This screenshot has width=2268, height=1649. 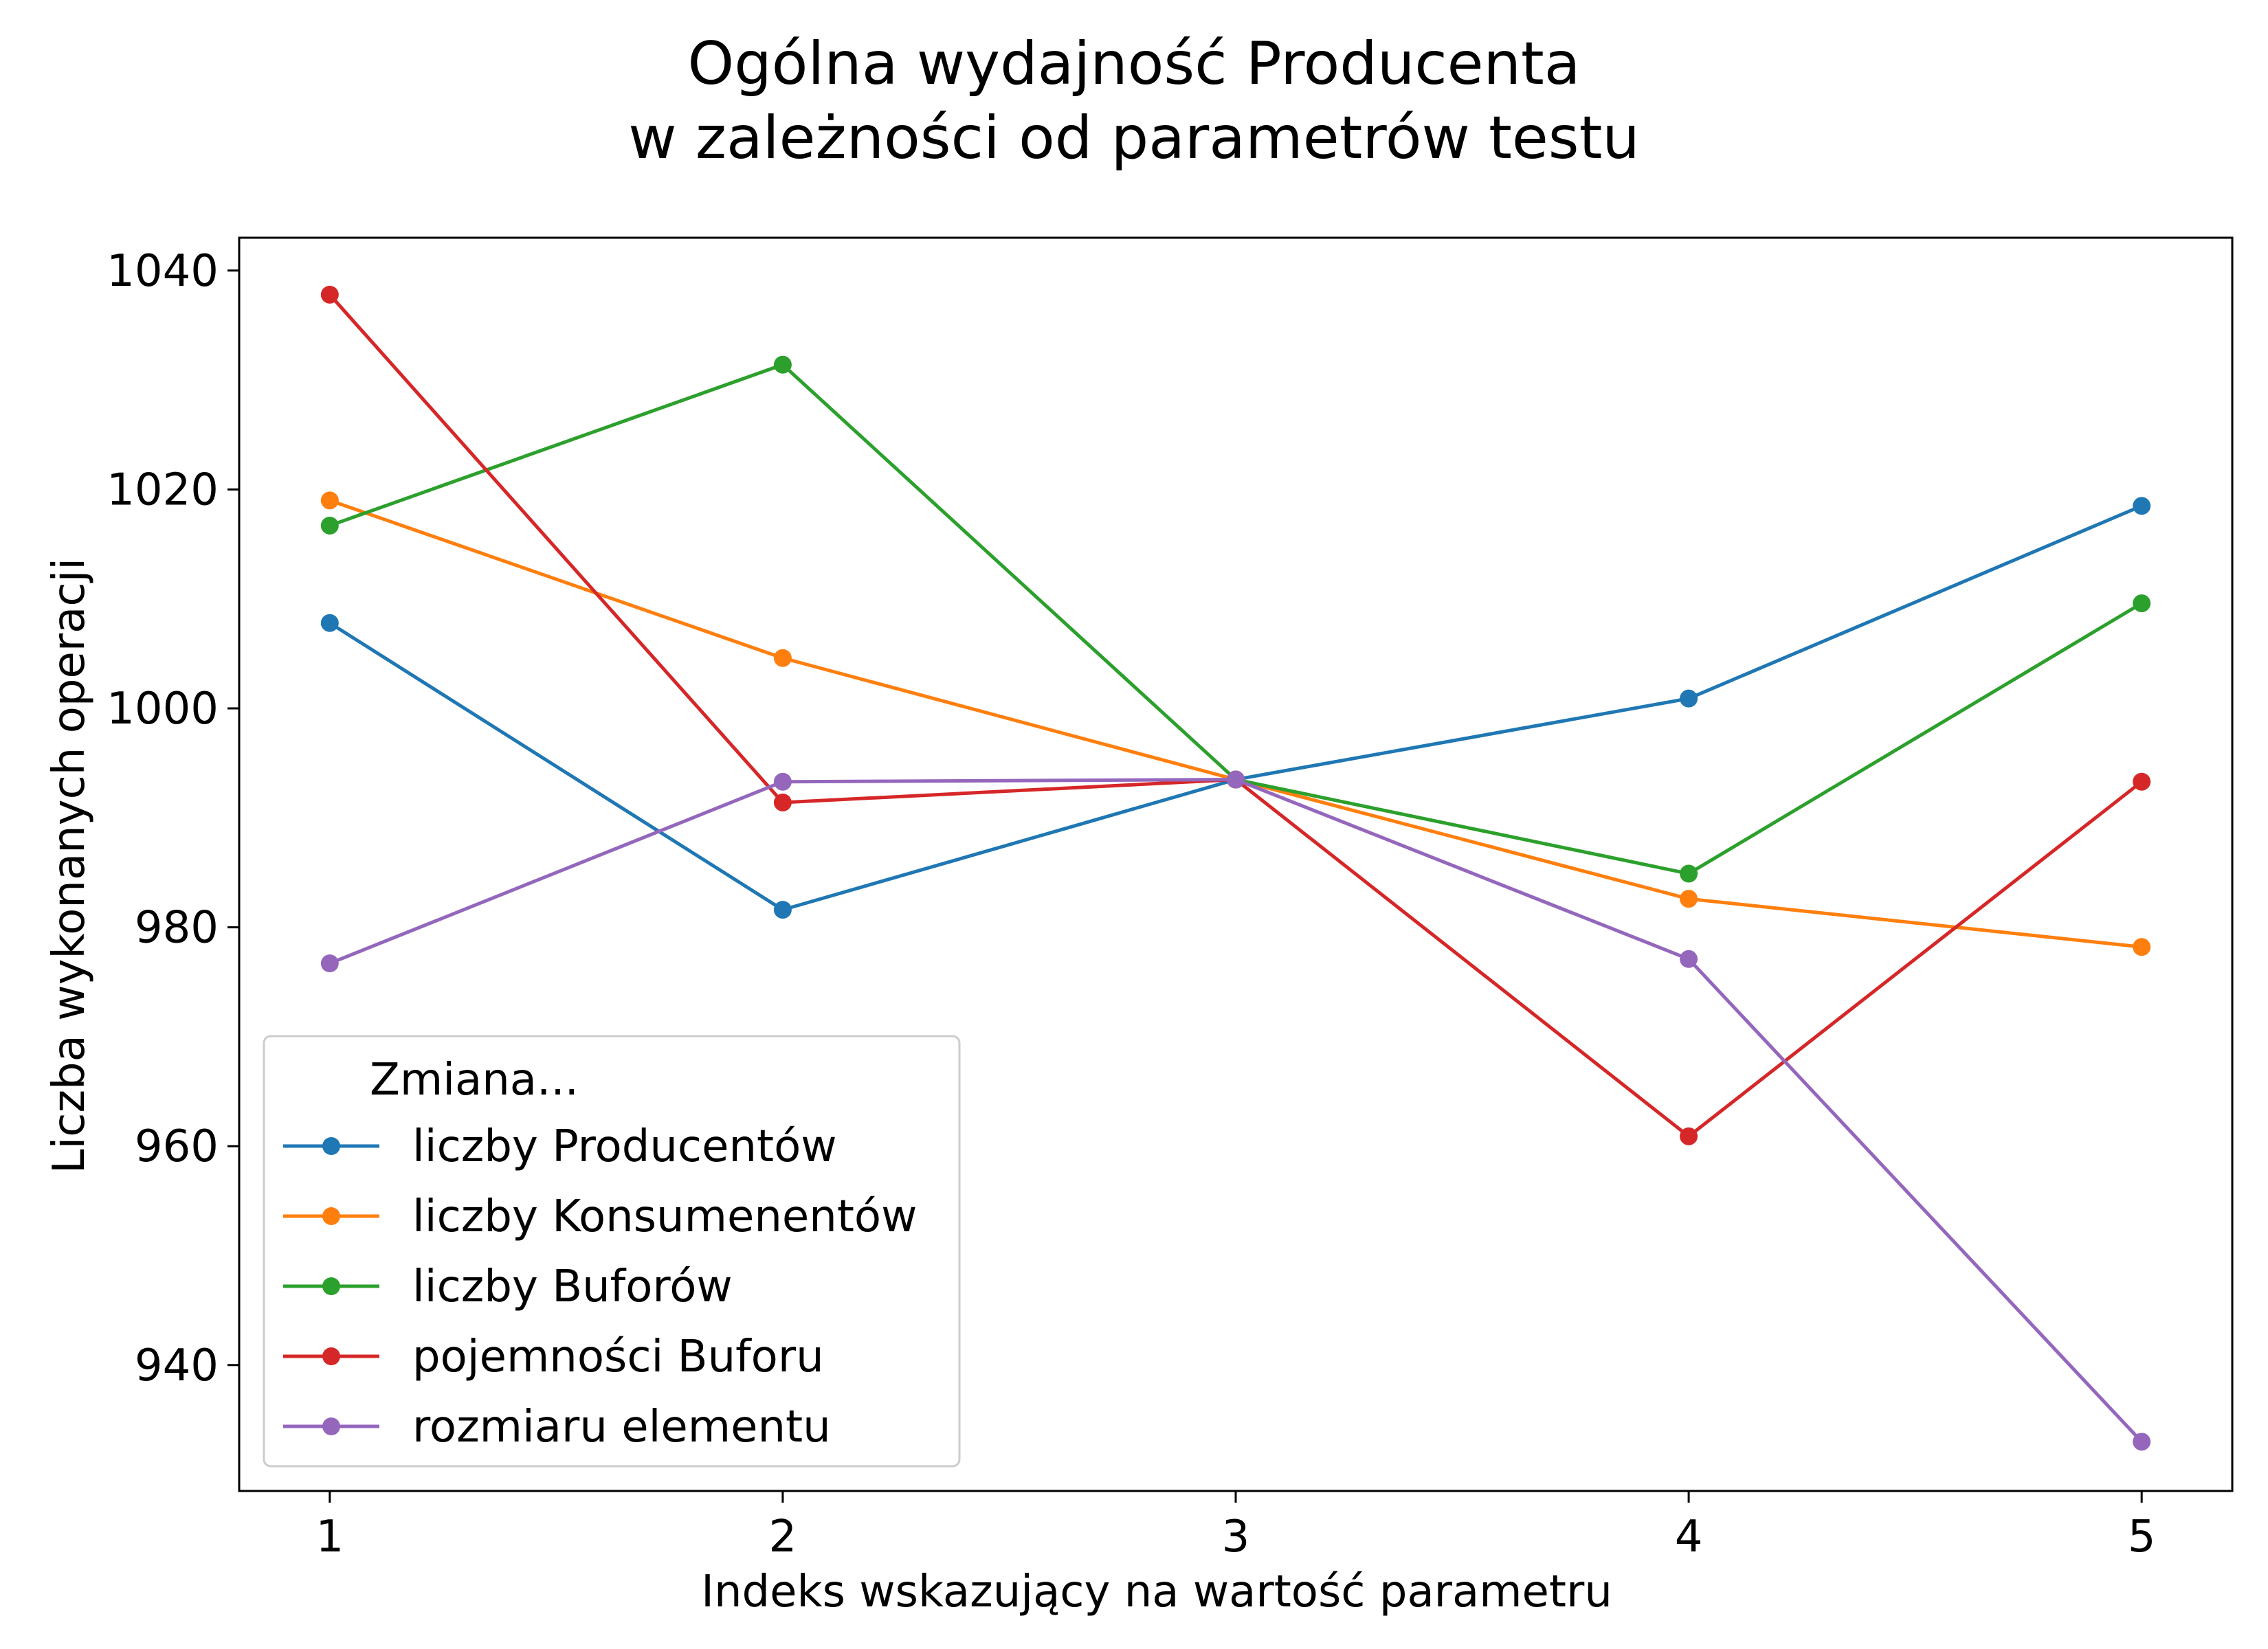 What do you see at coordinates (572, 1286) in the screenshot?
I see `legend-item-3-label: liczby Buforów` at bounding box center [572, 1286].